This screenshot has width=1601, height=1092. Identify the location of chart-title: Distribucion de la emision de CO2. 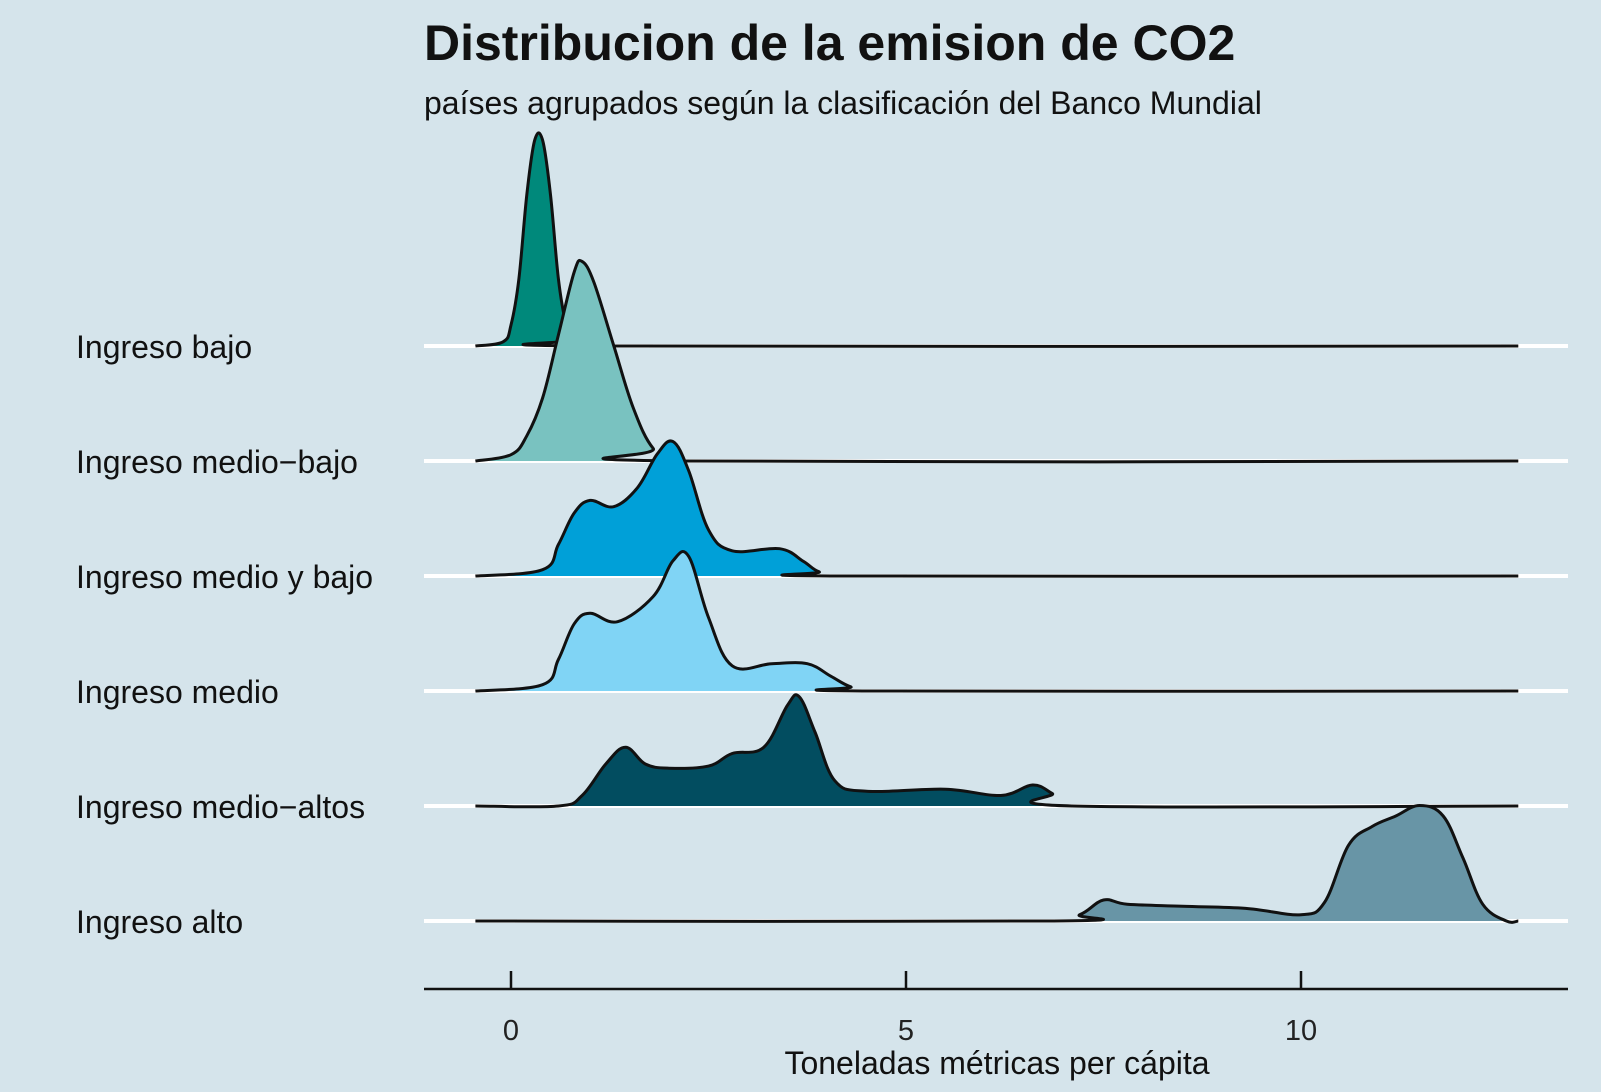
(829, 43).